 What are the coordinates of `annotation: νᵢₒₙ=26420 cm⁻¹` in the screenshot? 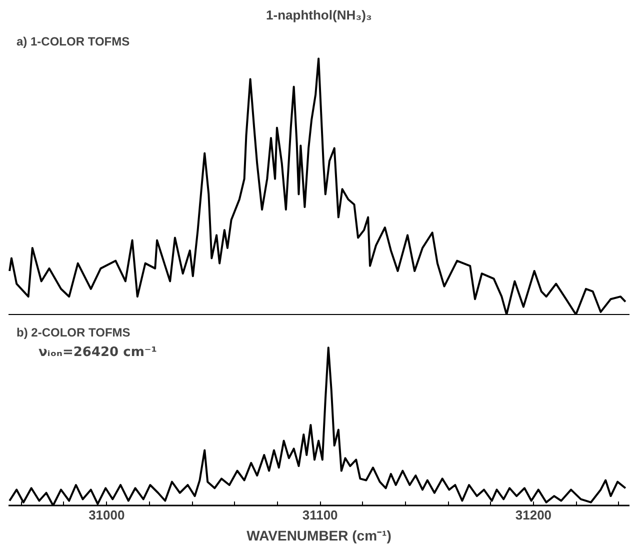 It's located at (97, 352).